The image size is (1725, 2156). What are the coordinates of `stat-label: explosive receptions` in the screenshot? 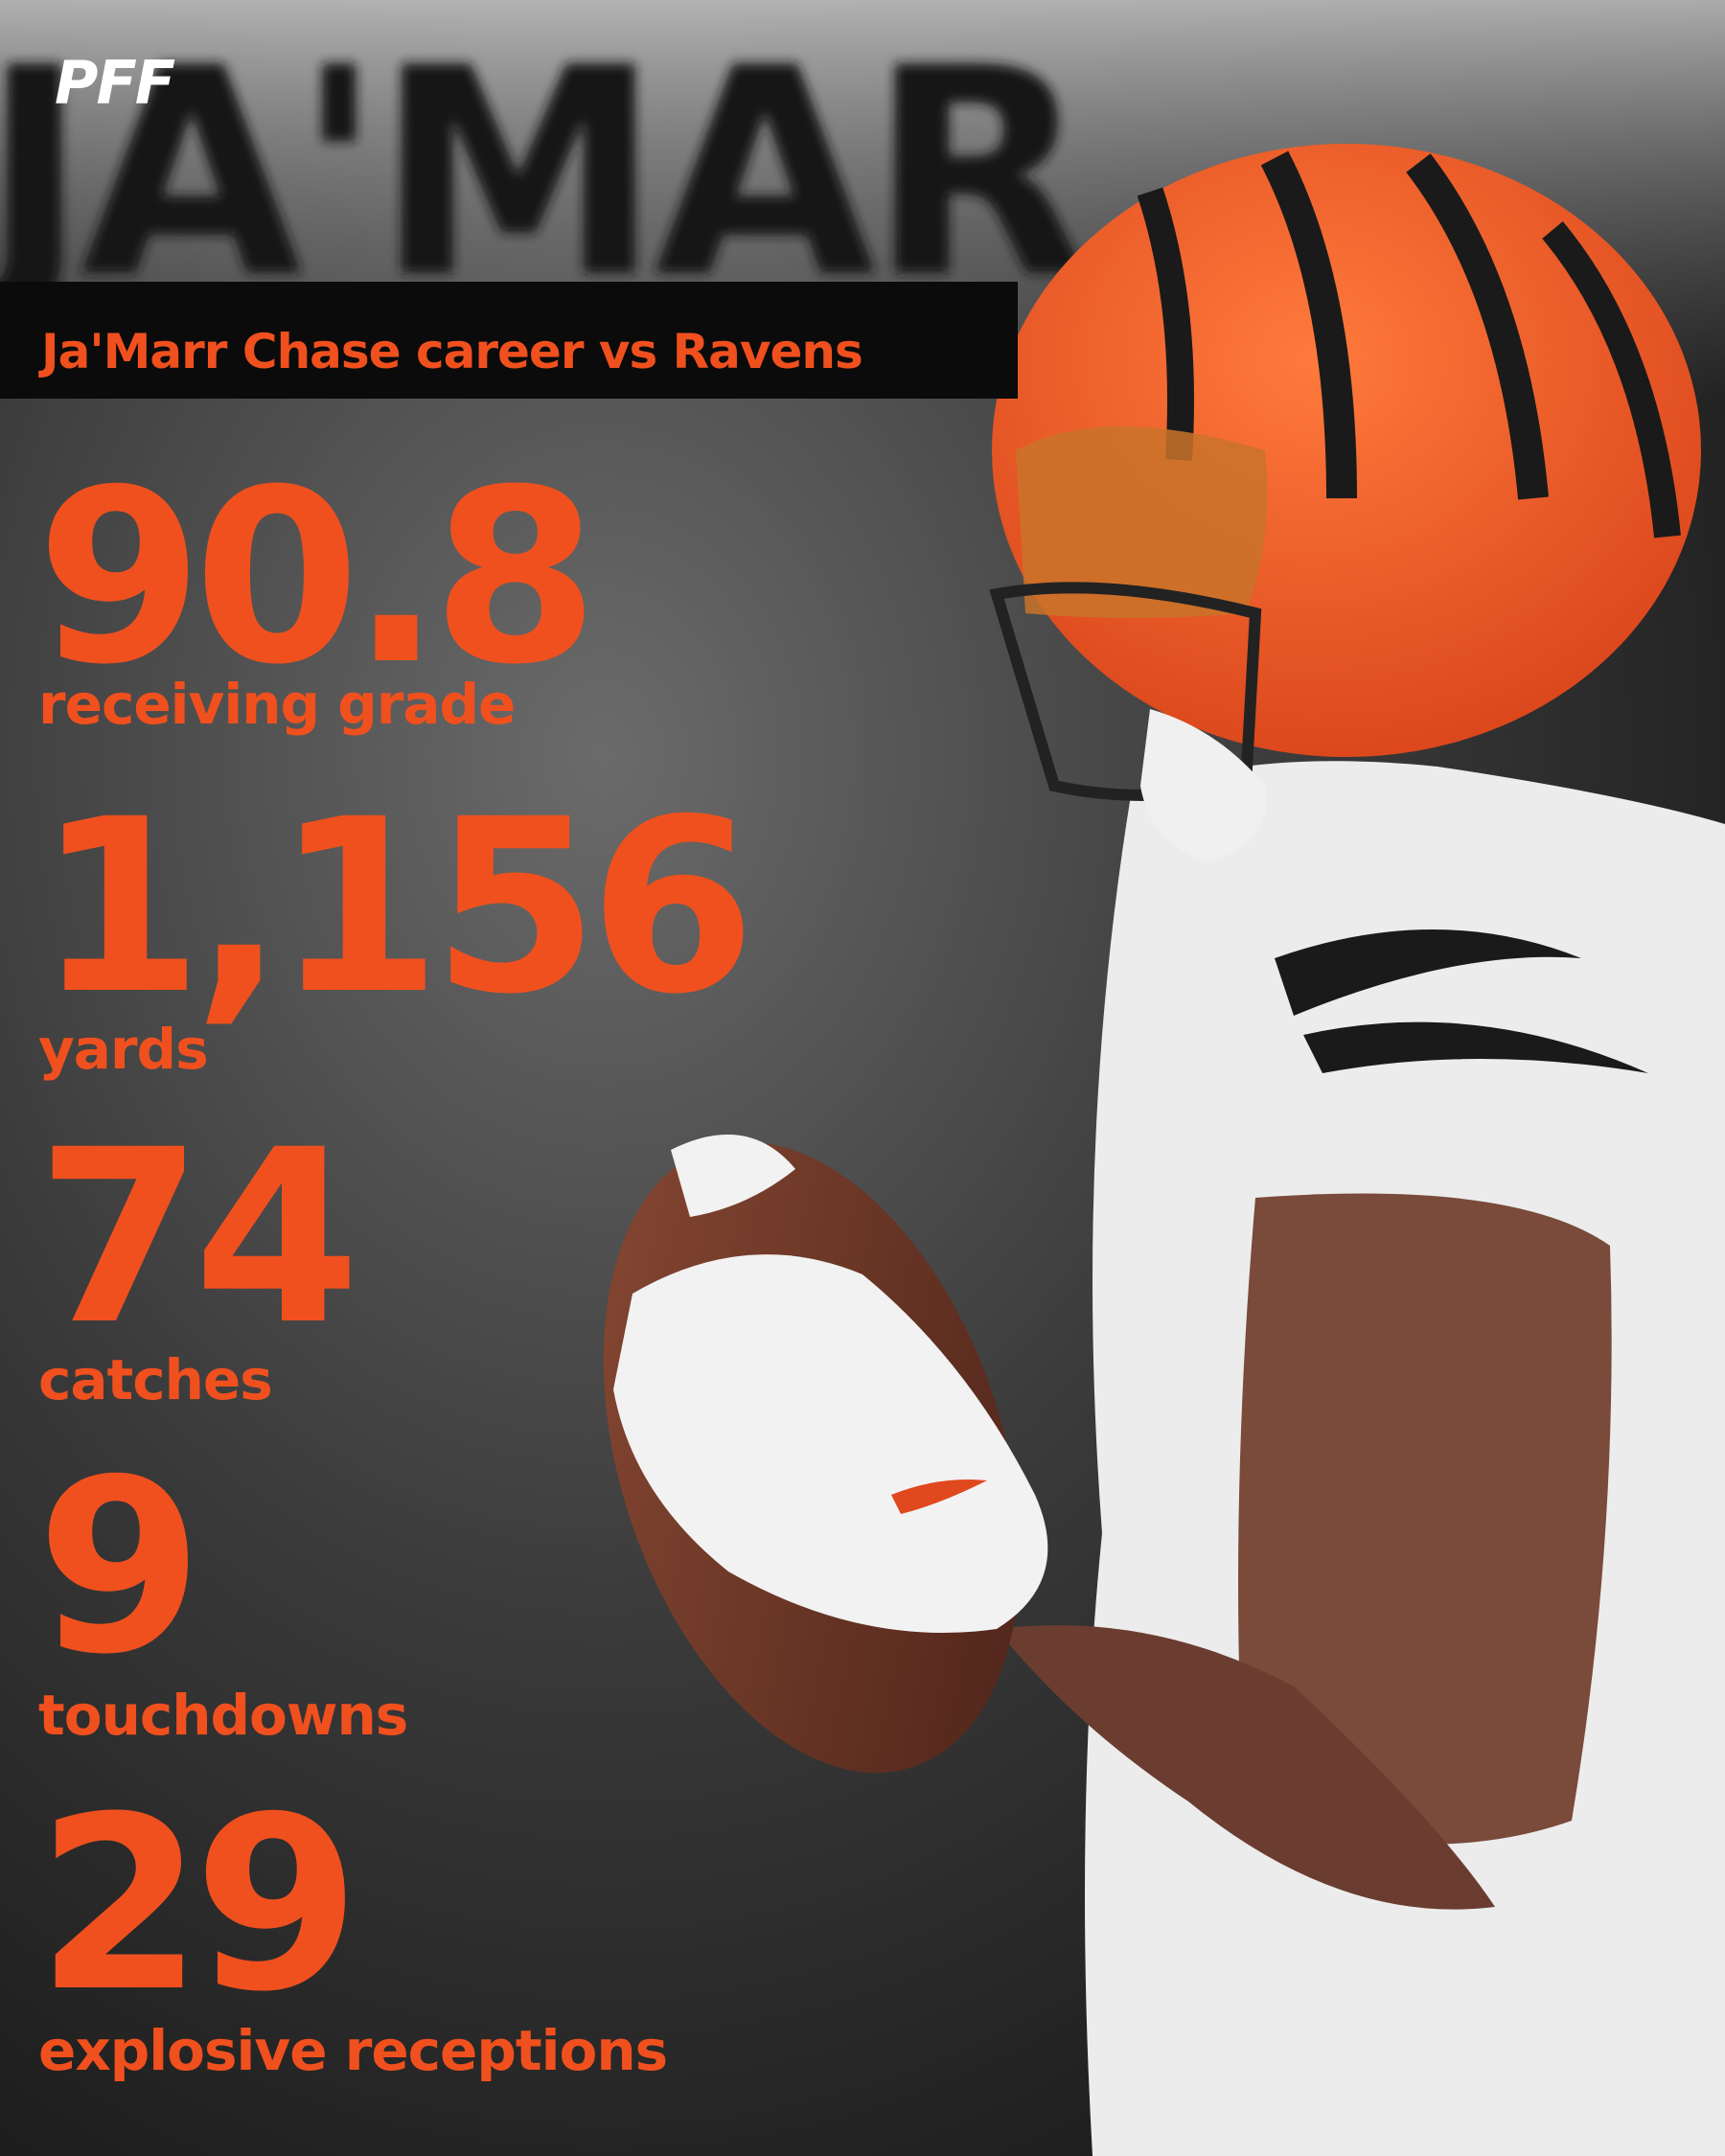 It's located at (352, 2050).